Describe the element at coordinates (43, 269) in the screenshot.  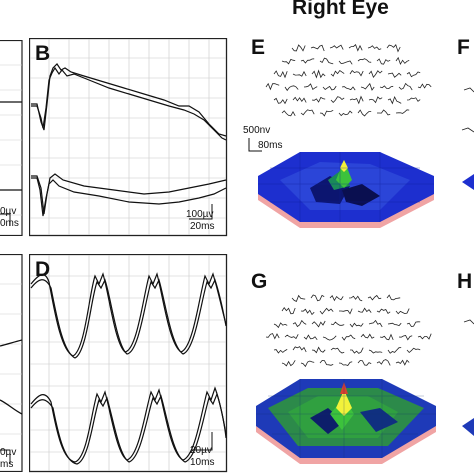
I see `panel-d-letter: D` at that location.